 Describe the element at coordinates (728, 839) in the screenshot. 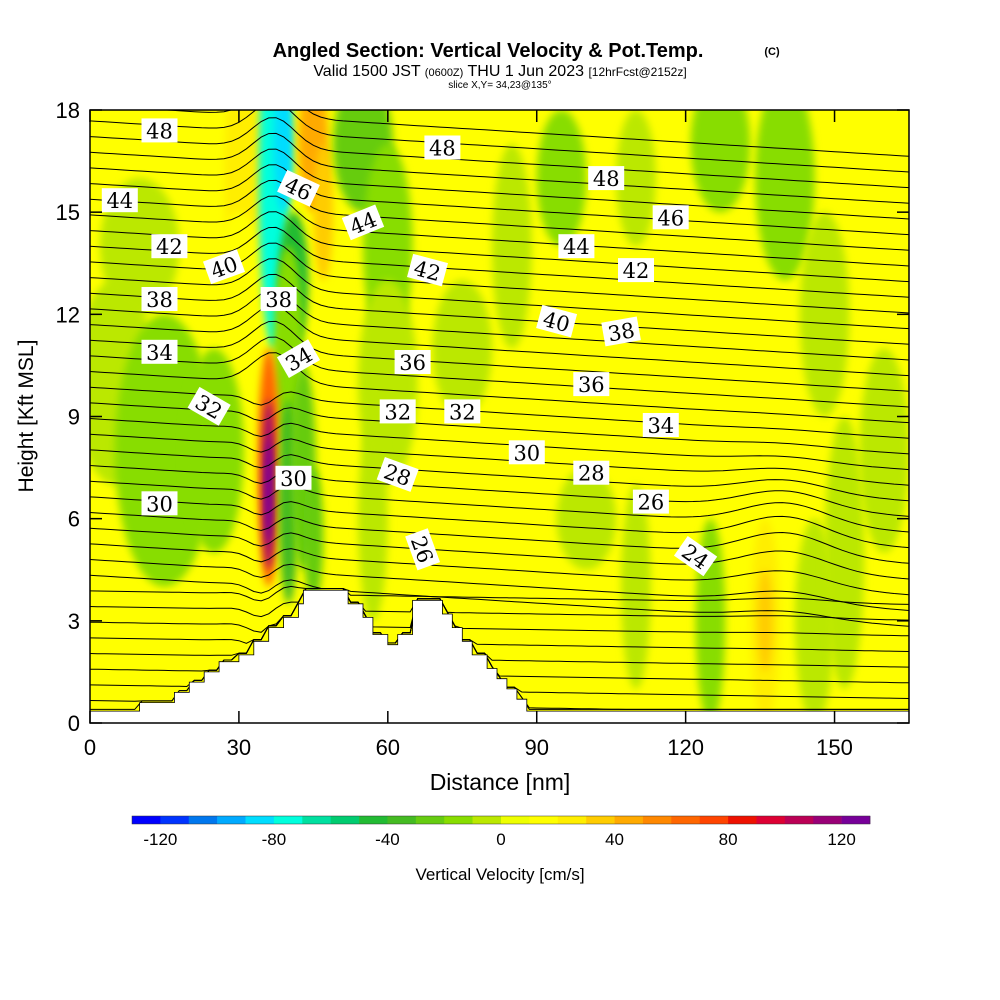

I see `colorbar-tick-label: 80` at that location.